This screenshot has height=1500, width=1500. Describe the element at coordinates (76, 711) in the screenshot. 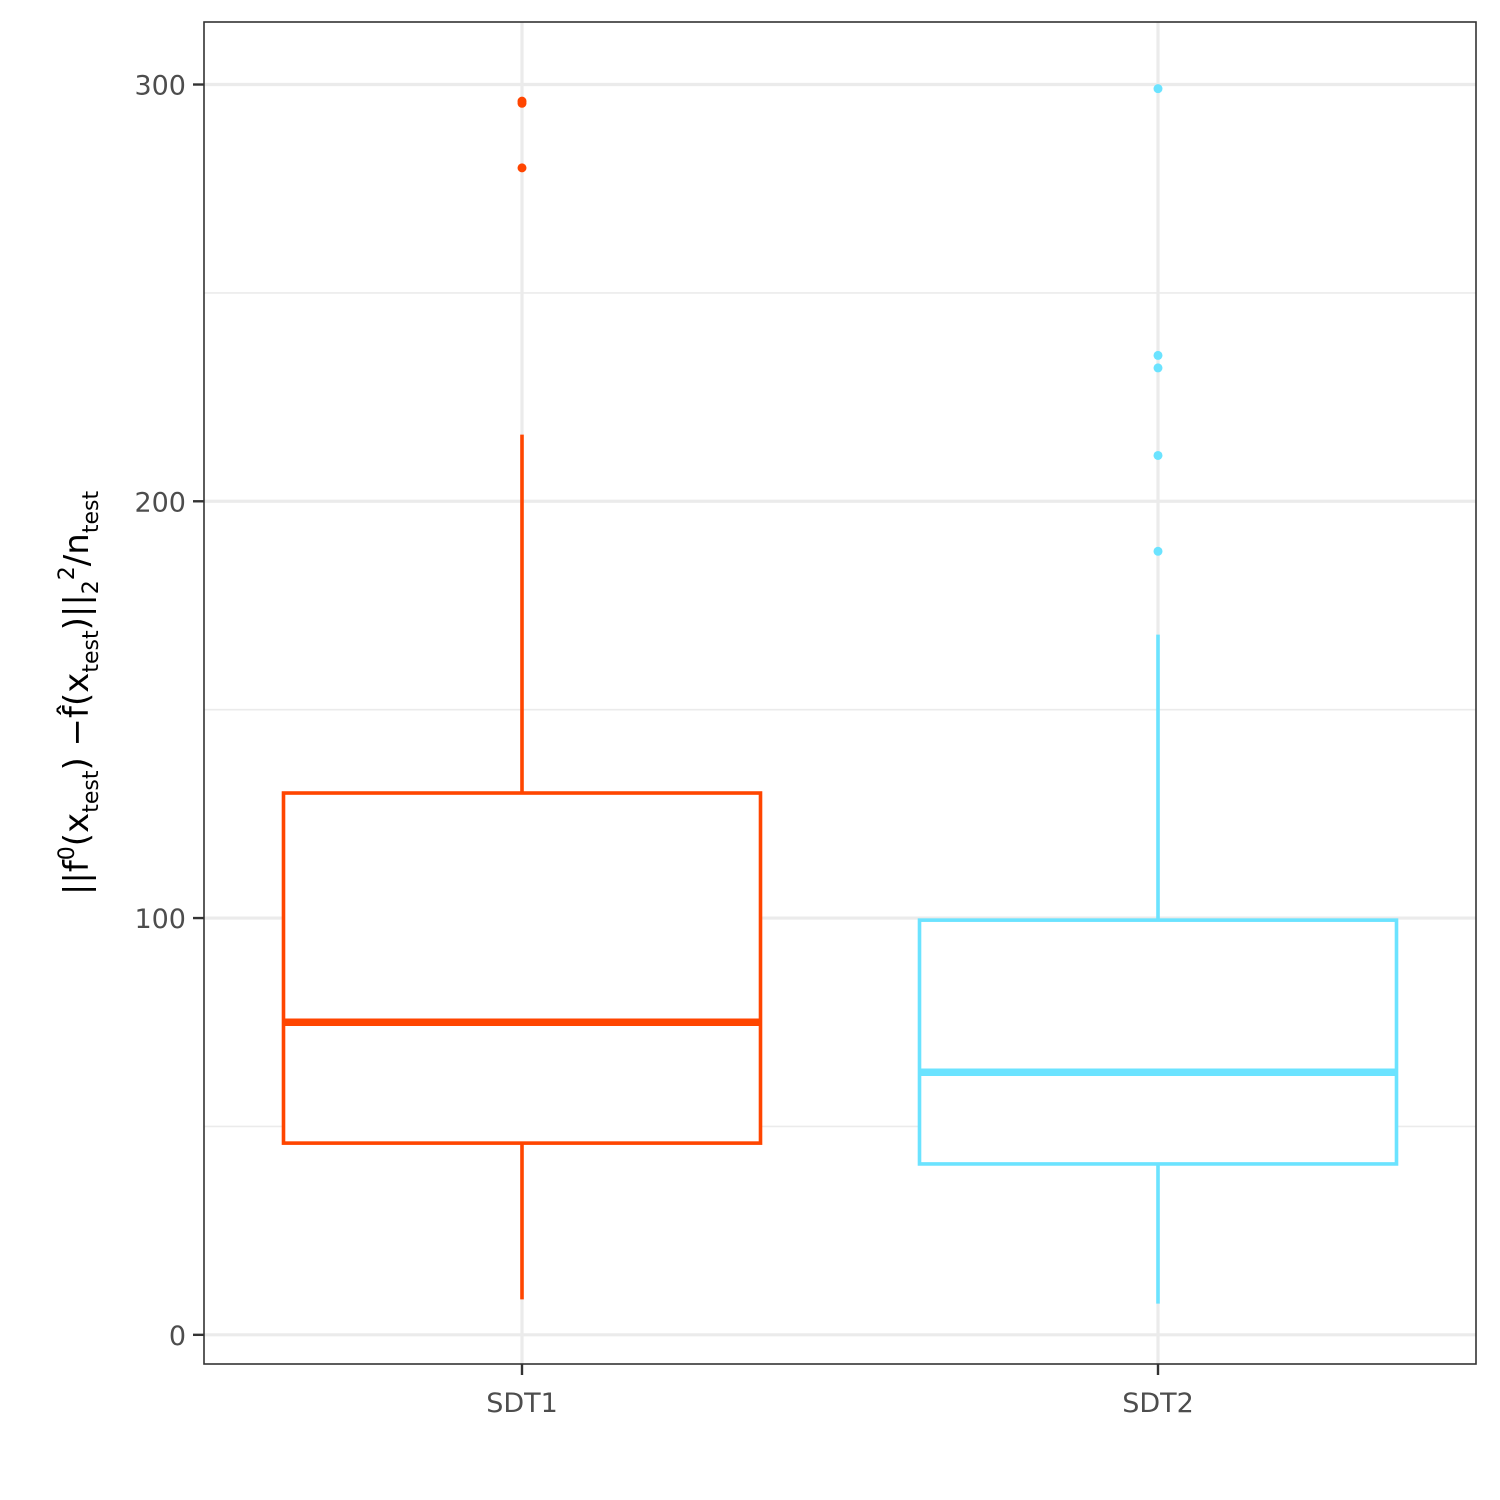

I see `y-axis-label-part: f̂` at that location.